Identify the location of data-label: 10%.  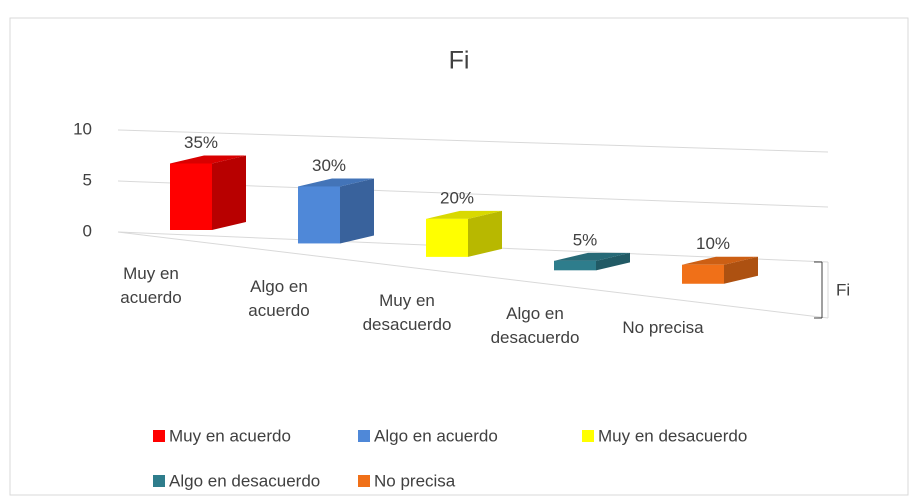
(713, 243).